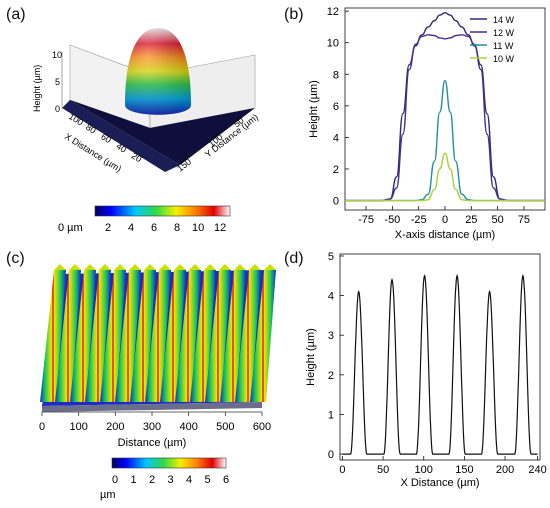 The width and height of the screenshot is (550, 508). I want to click on panel-label-c: (c), so click(15, 258).